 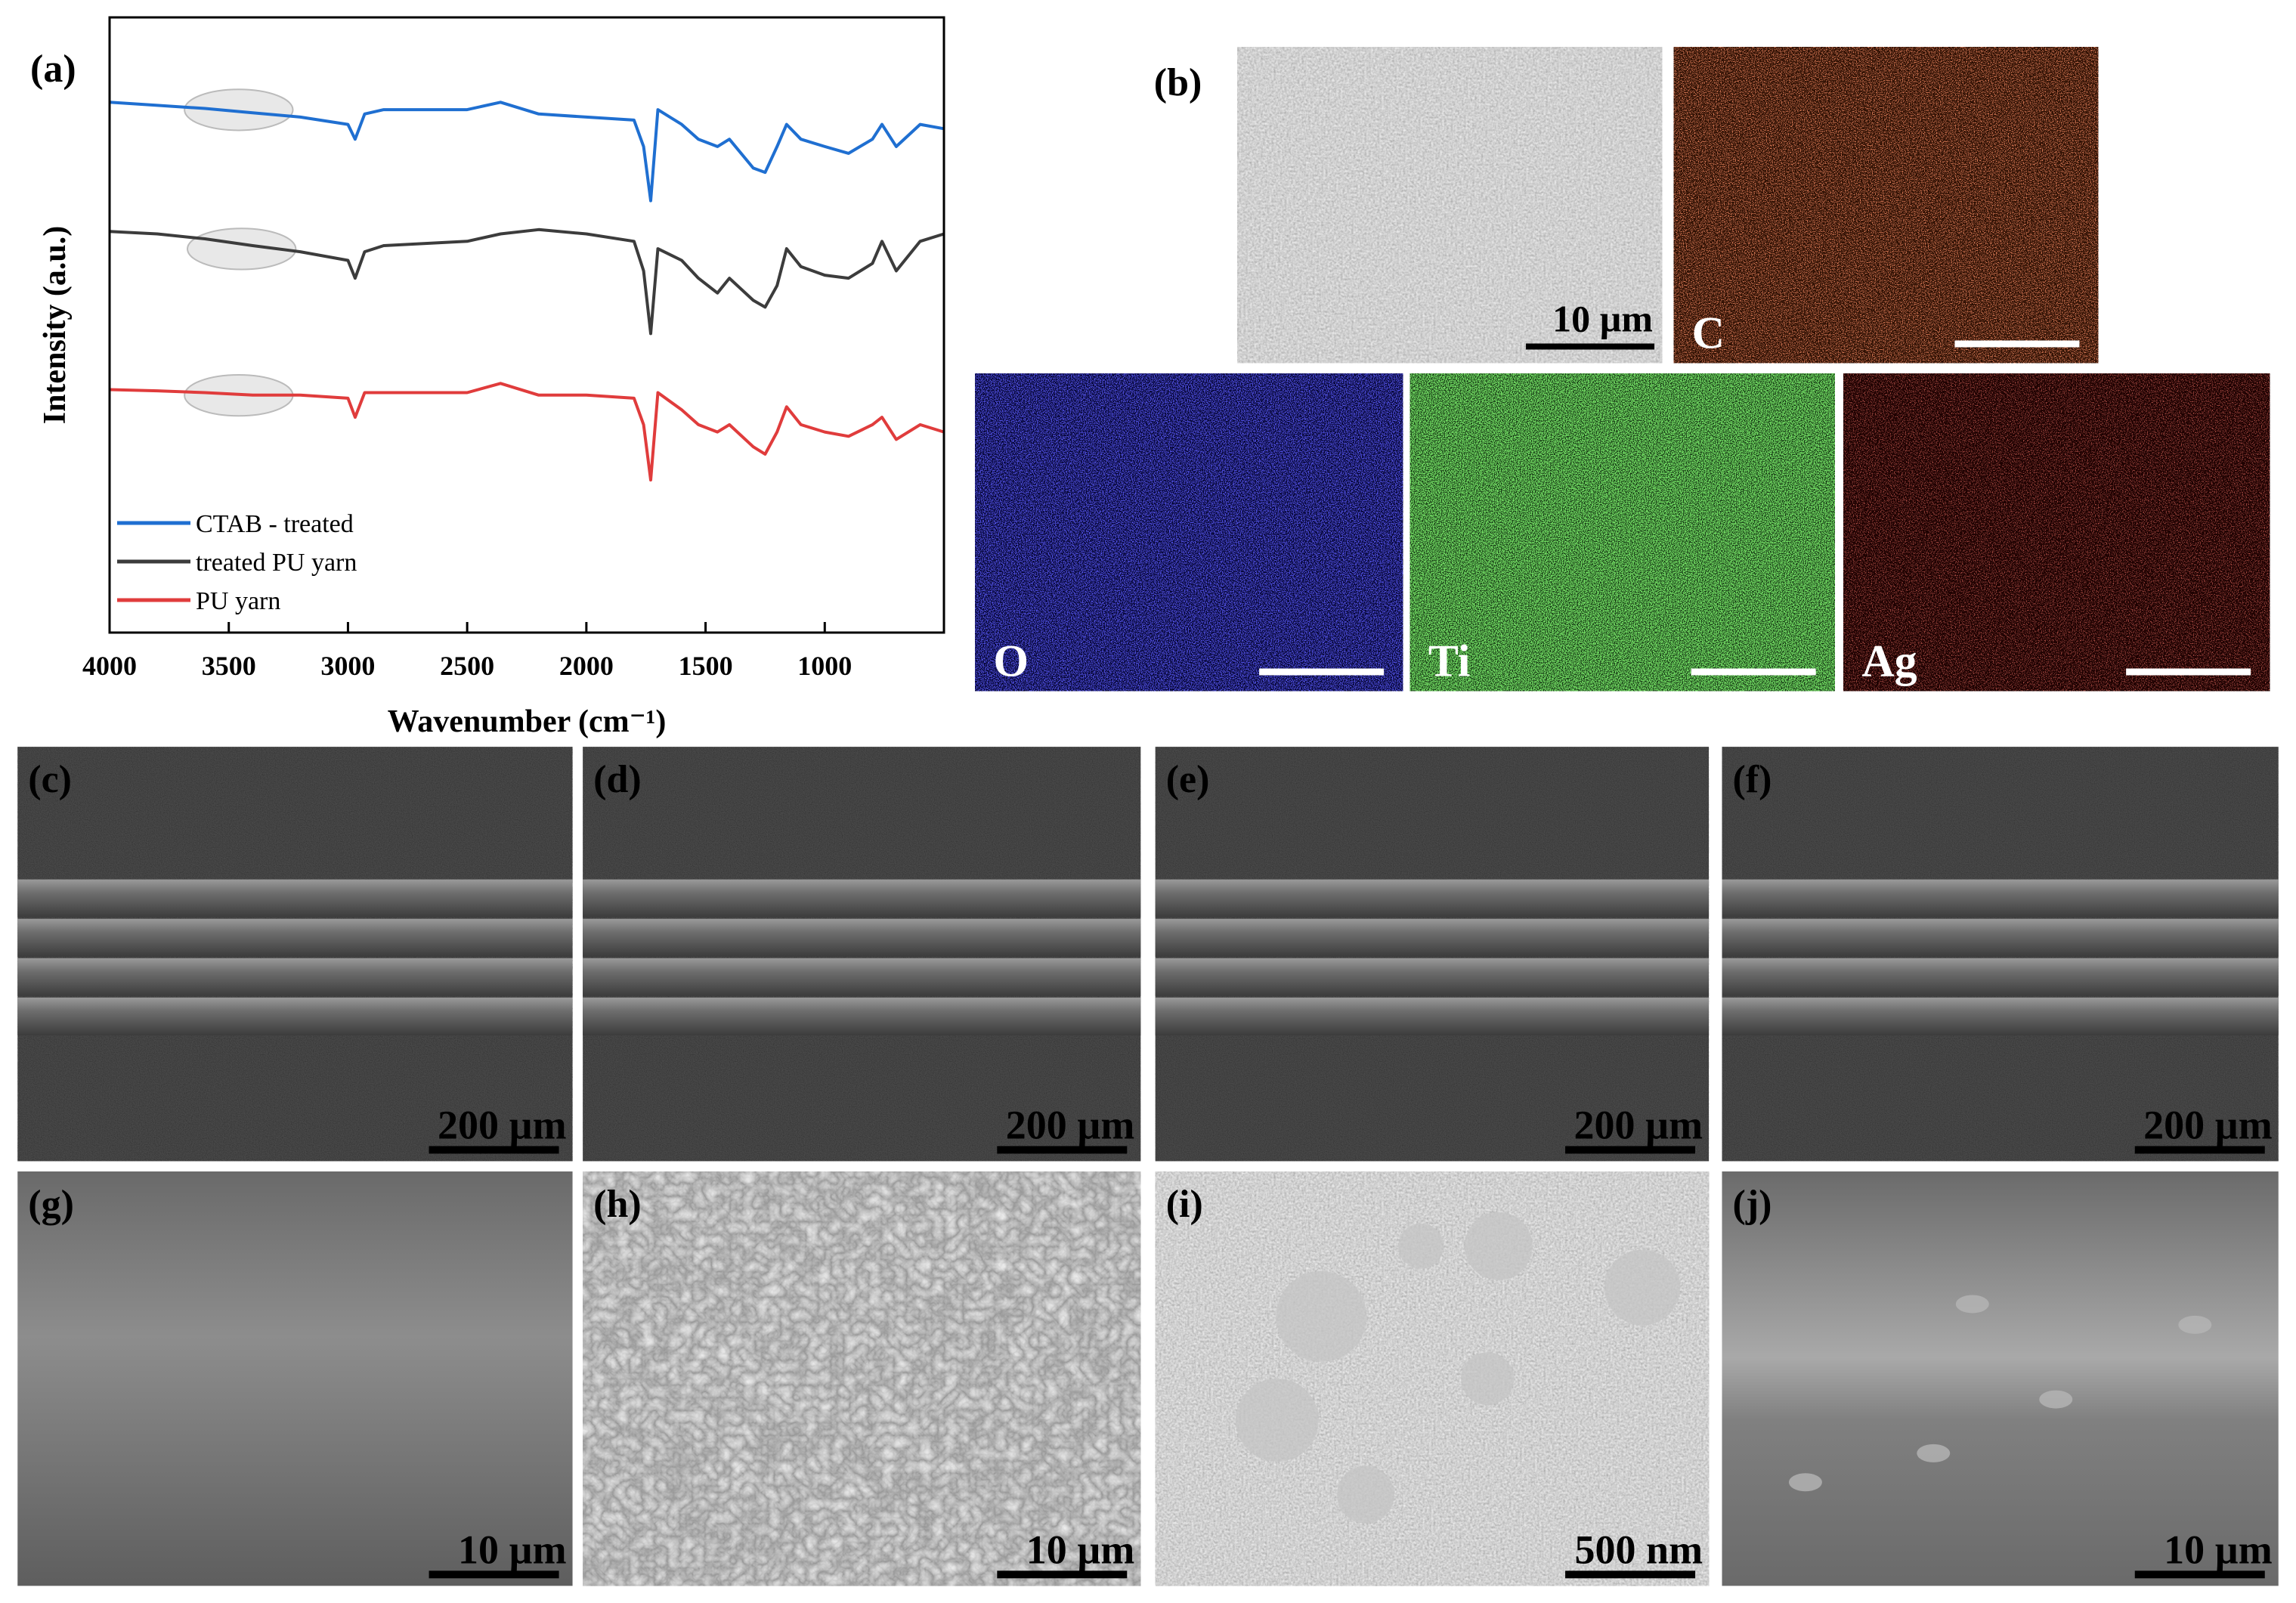 What do you see at coordinates (1752, 780) in the screenshot?
I see `panel-label: (f)` at bounding box center [1752, 780].